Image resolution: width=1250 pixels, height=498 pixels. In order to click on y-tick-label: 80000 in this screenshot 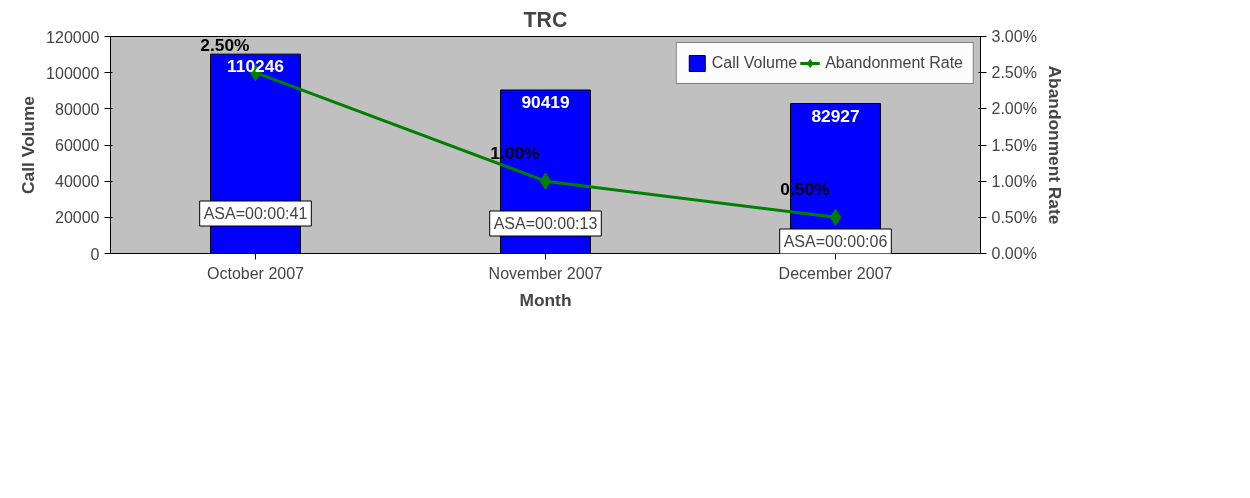, I will do `click(77, 109)`.